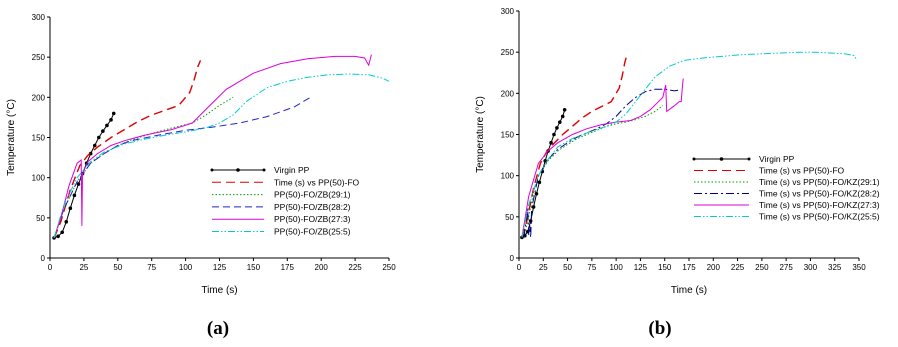  What do you see at coordinates (835, 267) in the screenshot?
I see `x-tick-label: 325` at bounding box center [835, 267].